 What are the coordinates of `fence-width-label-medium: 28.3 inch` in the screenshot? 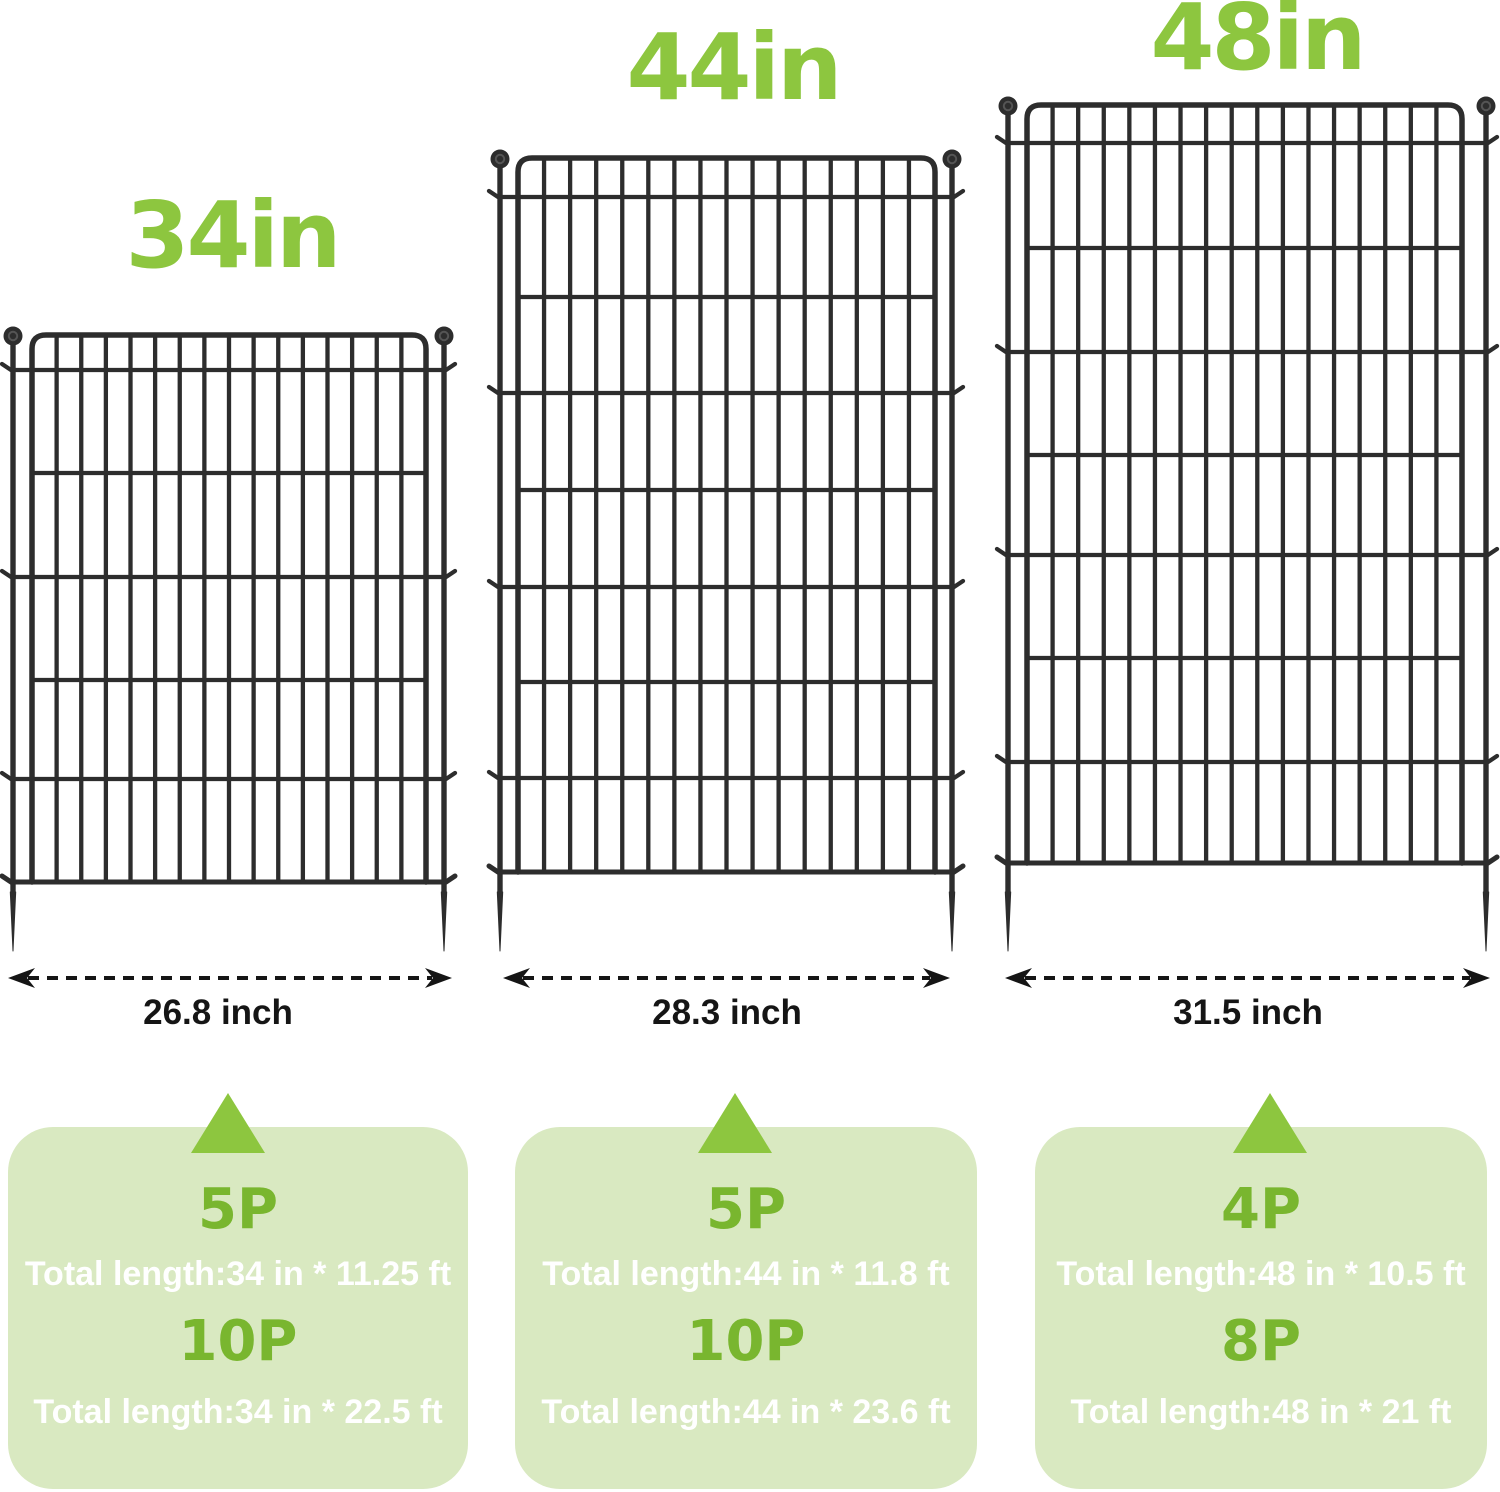 It's located at (727, 1012).